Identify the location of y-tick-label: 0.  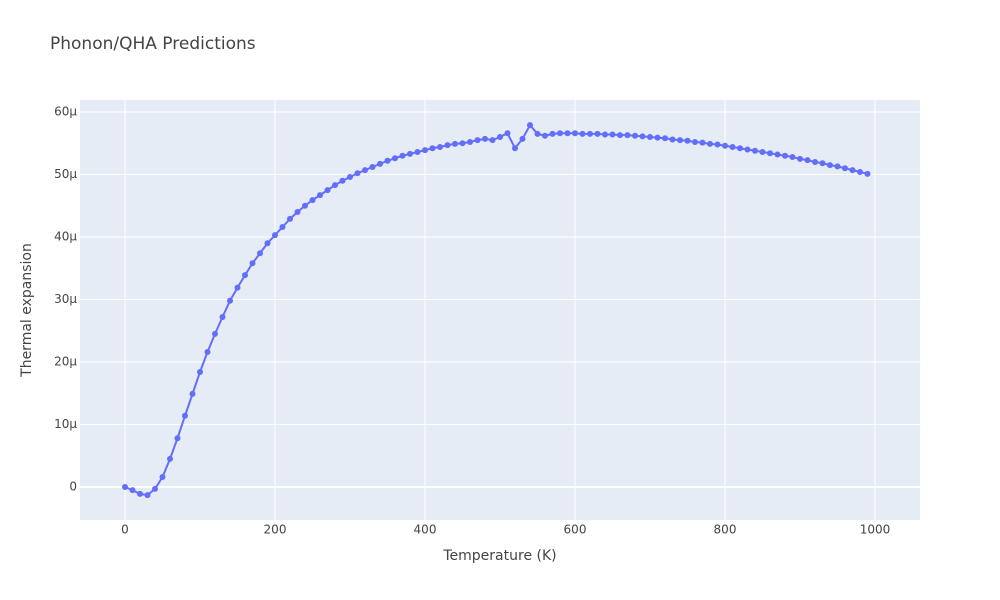
(73, 487).